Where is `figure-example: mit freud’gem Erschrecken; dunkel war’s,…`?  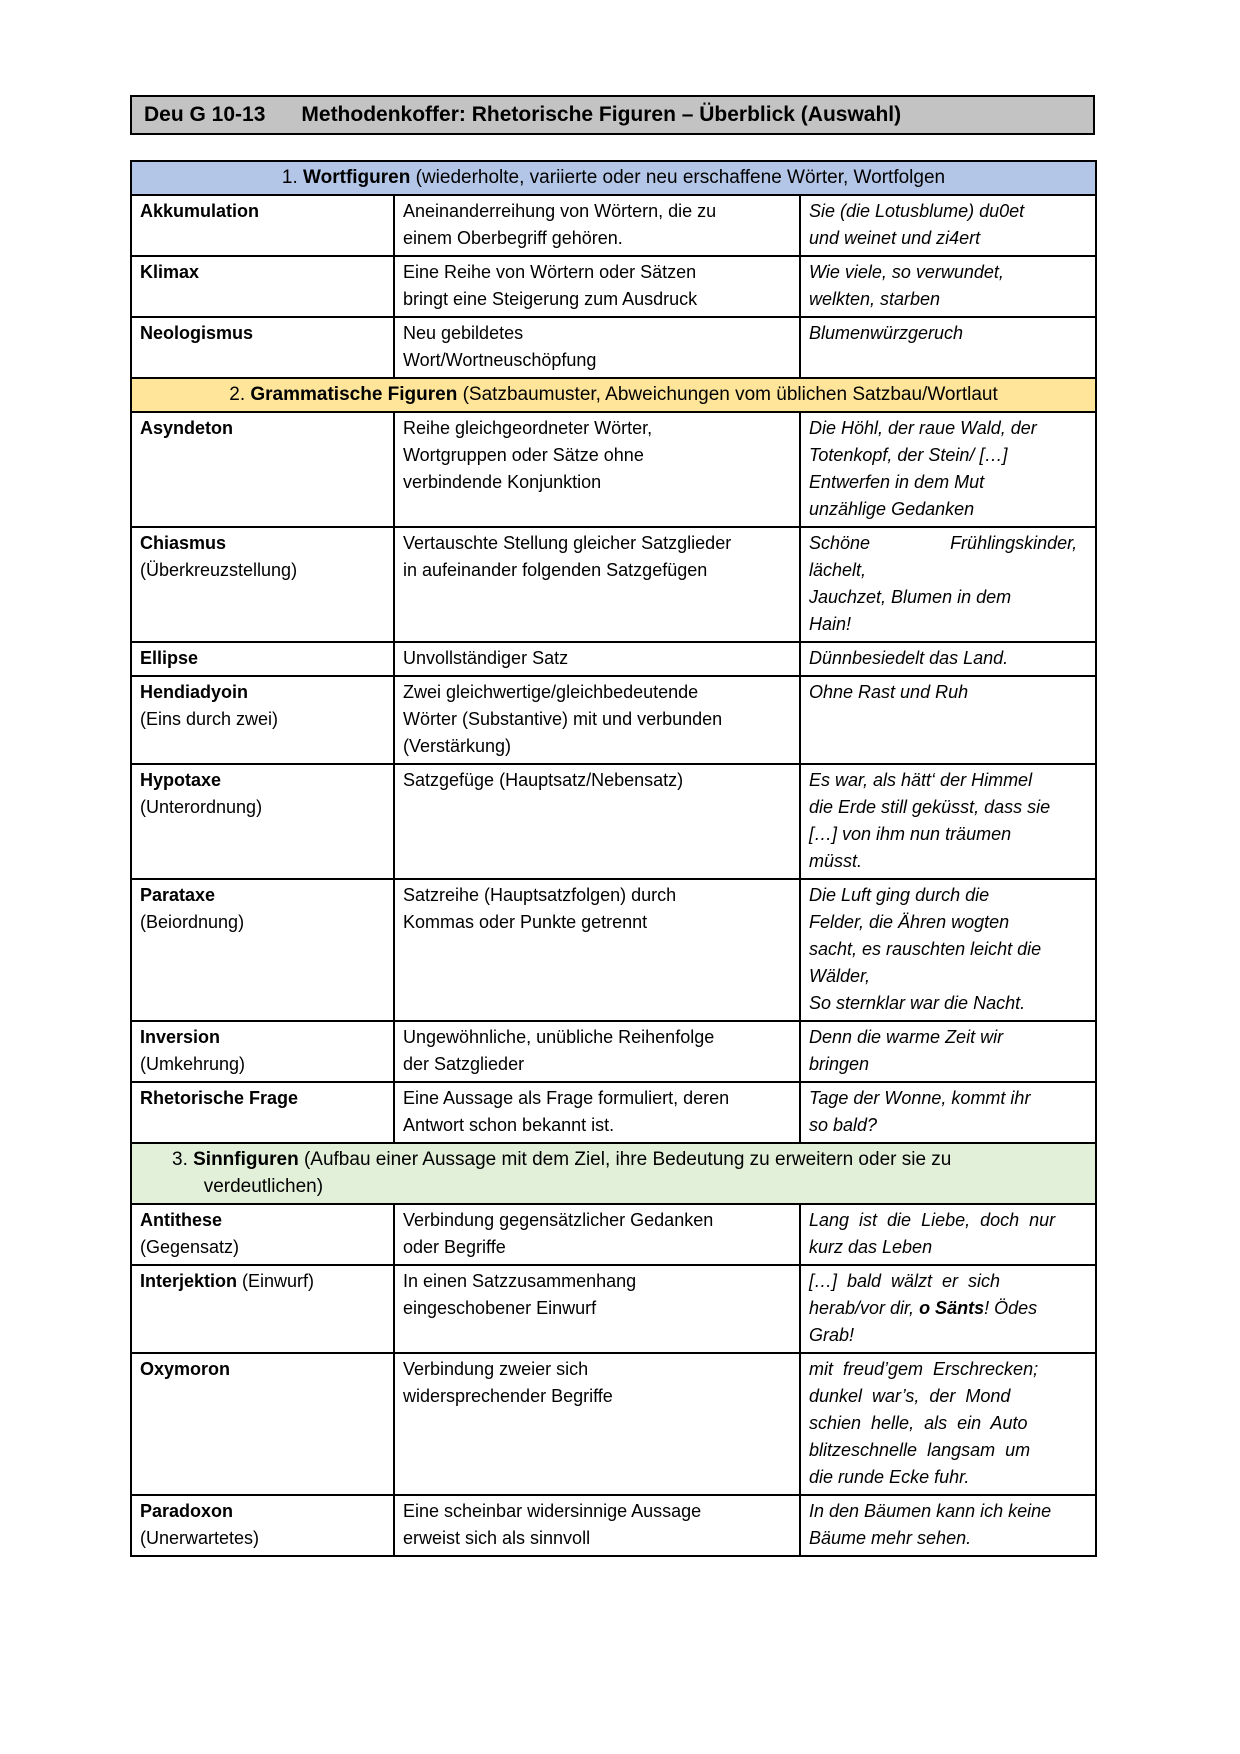
figure-example: mit freud’gem Erschrecken; dunkel war’s,… is located at coordinates (924, 1423).